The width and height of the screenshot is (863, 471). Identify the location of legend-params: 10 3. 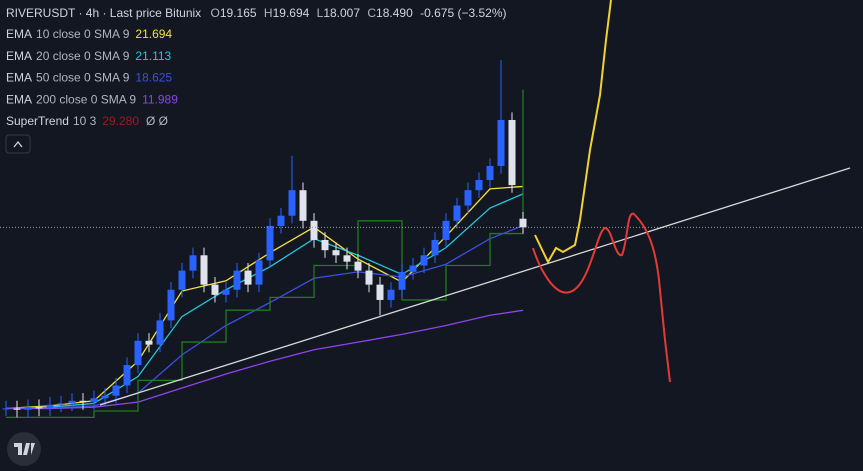
(85, 121).